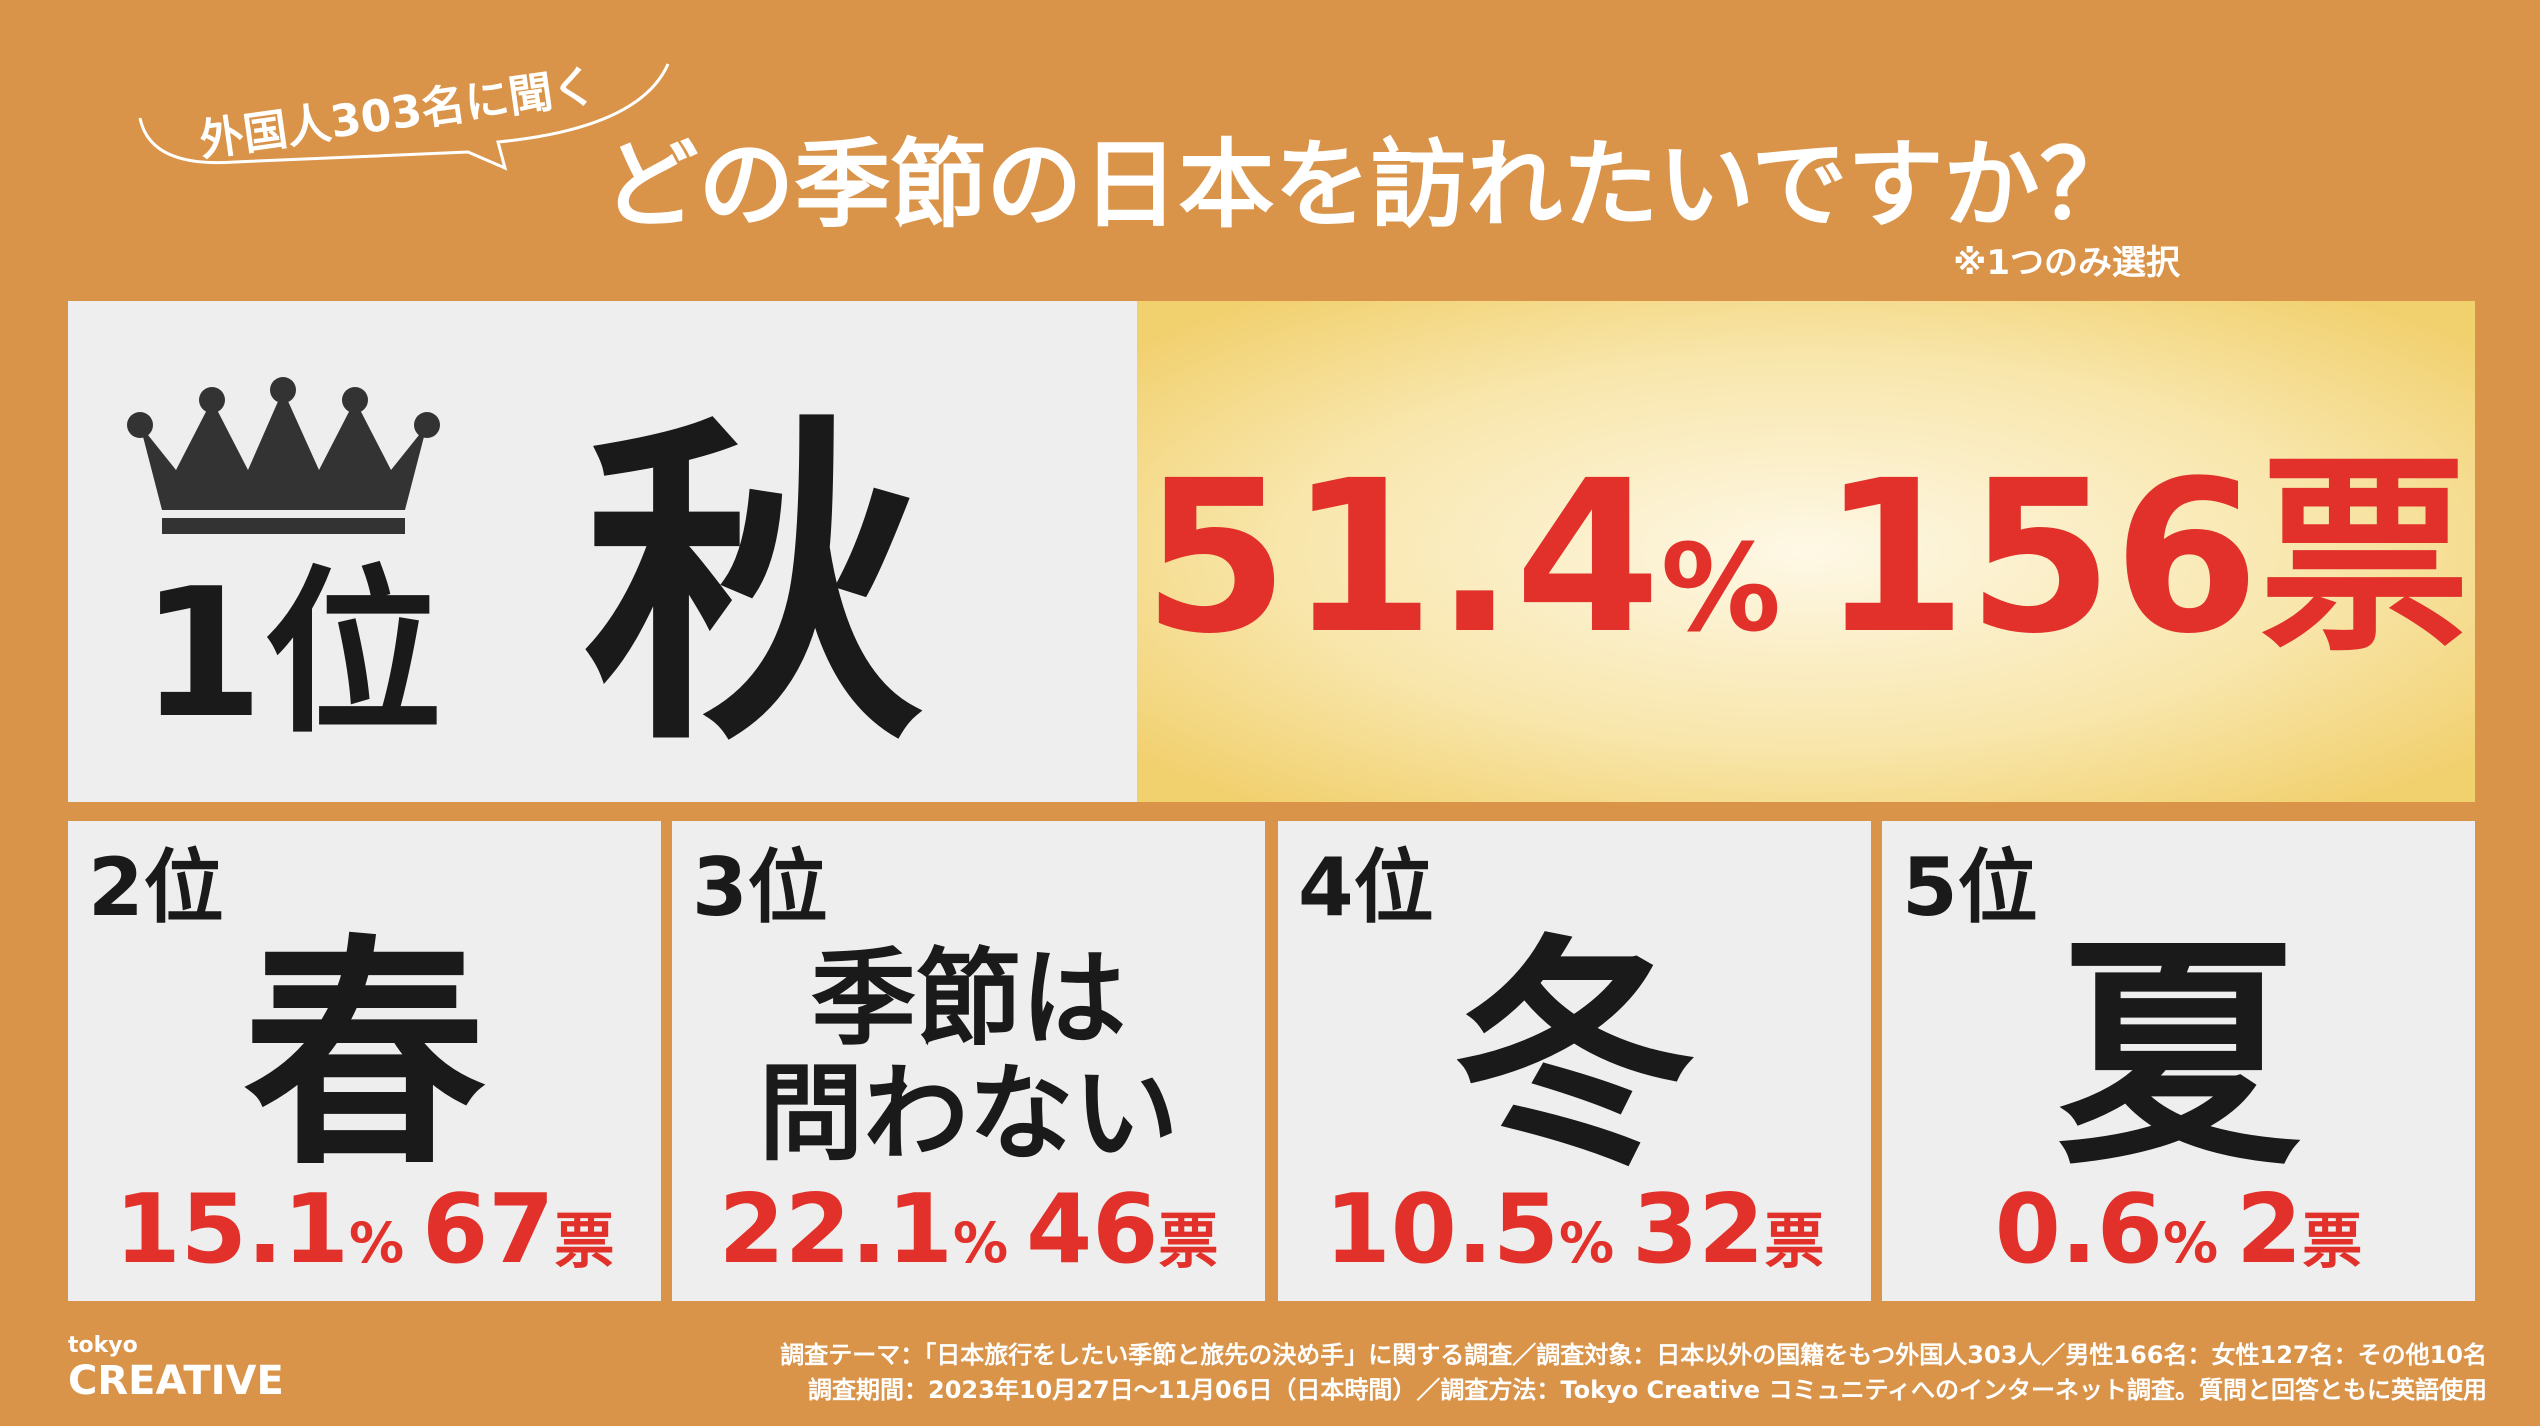  I want to click on season: 問わない, so click(968, 1114).